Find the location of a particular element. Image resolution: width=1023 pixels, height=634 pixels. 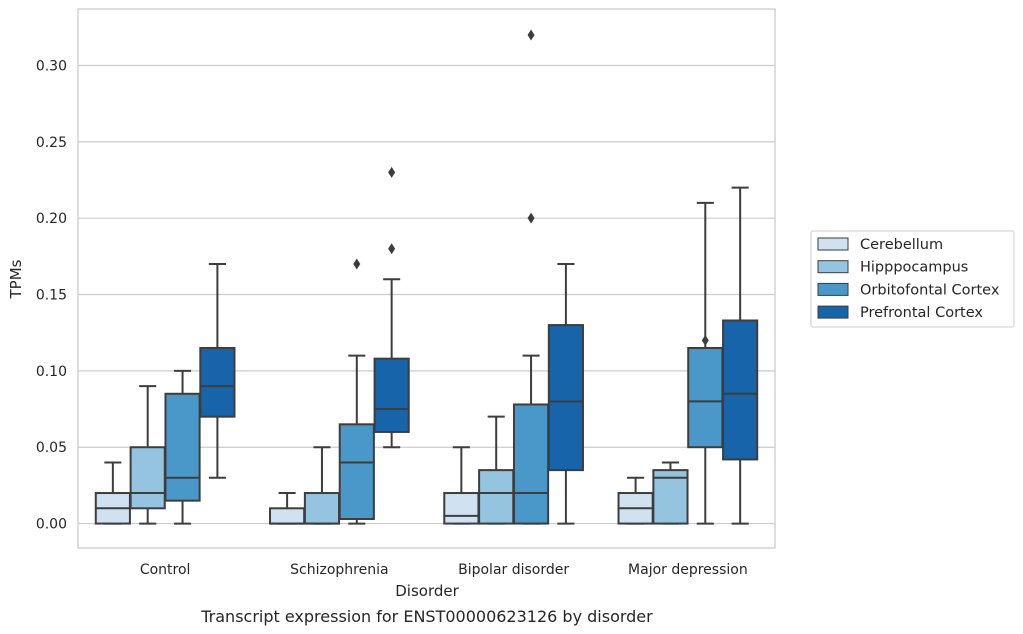

y-tick-label: 0.00 is located at coordinates (51, 525).